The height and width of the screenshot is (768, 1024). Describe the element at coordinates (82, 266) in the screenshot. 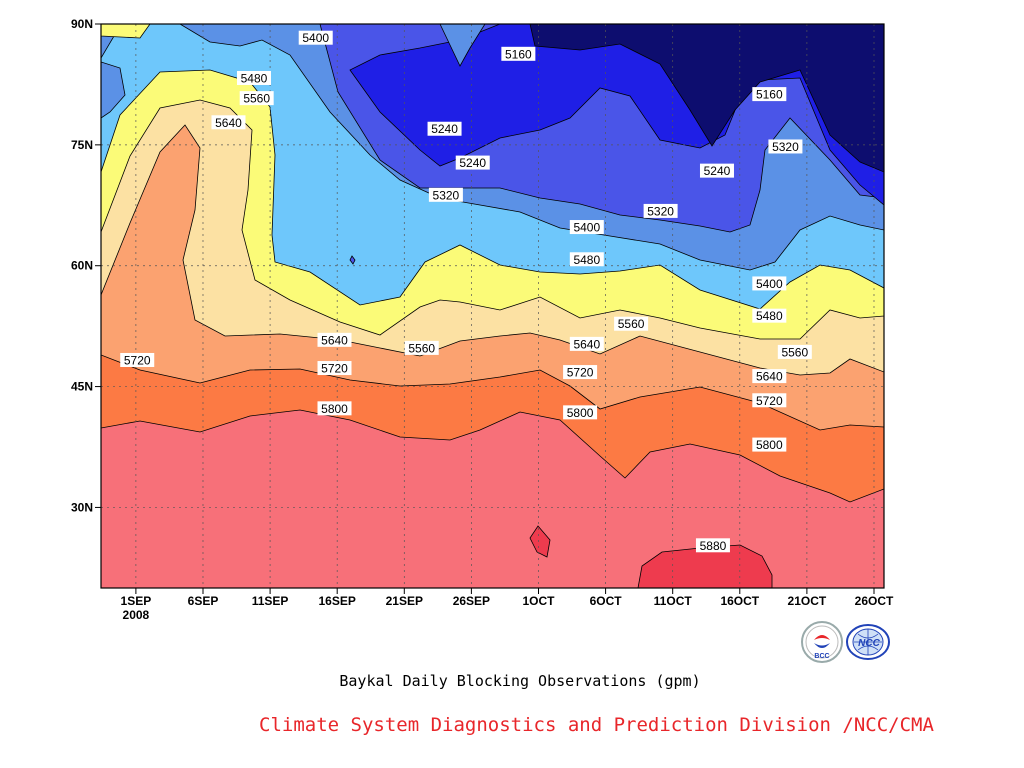

I see `y-tick-label: 60N` at that location.